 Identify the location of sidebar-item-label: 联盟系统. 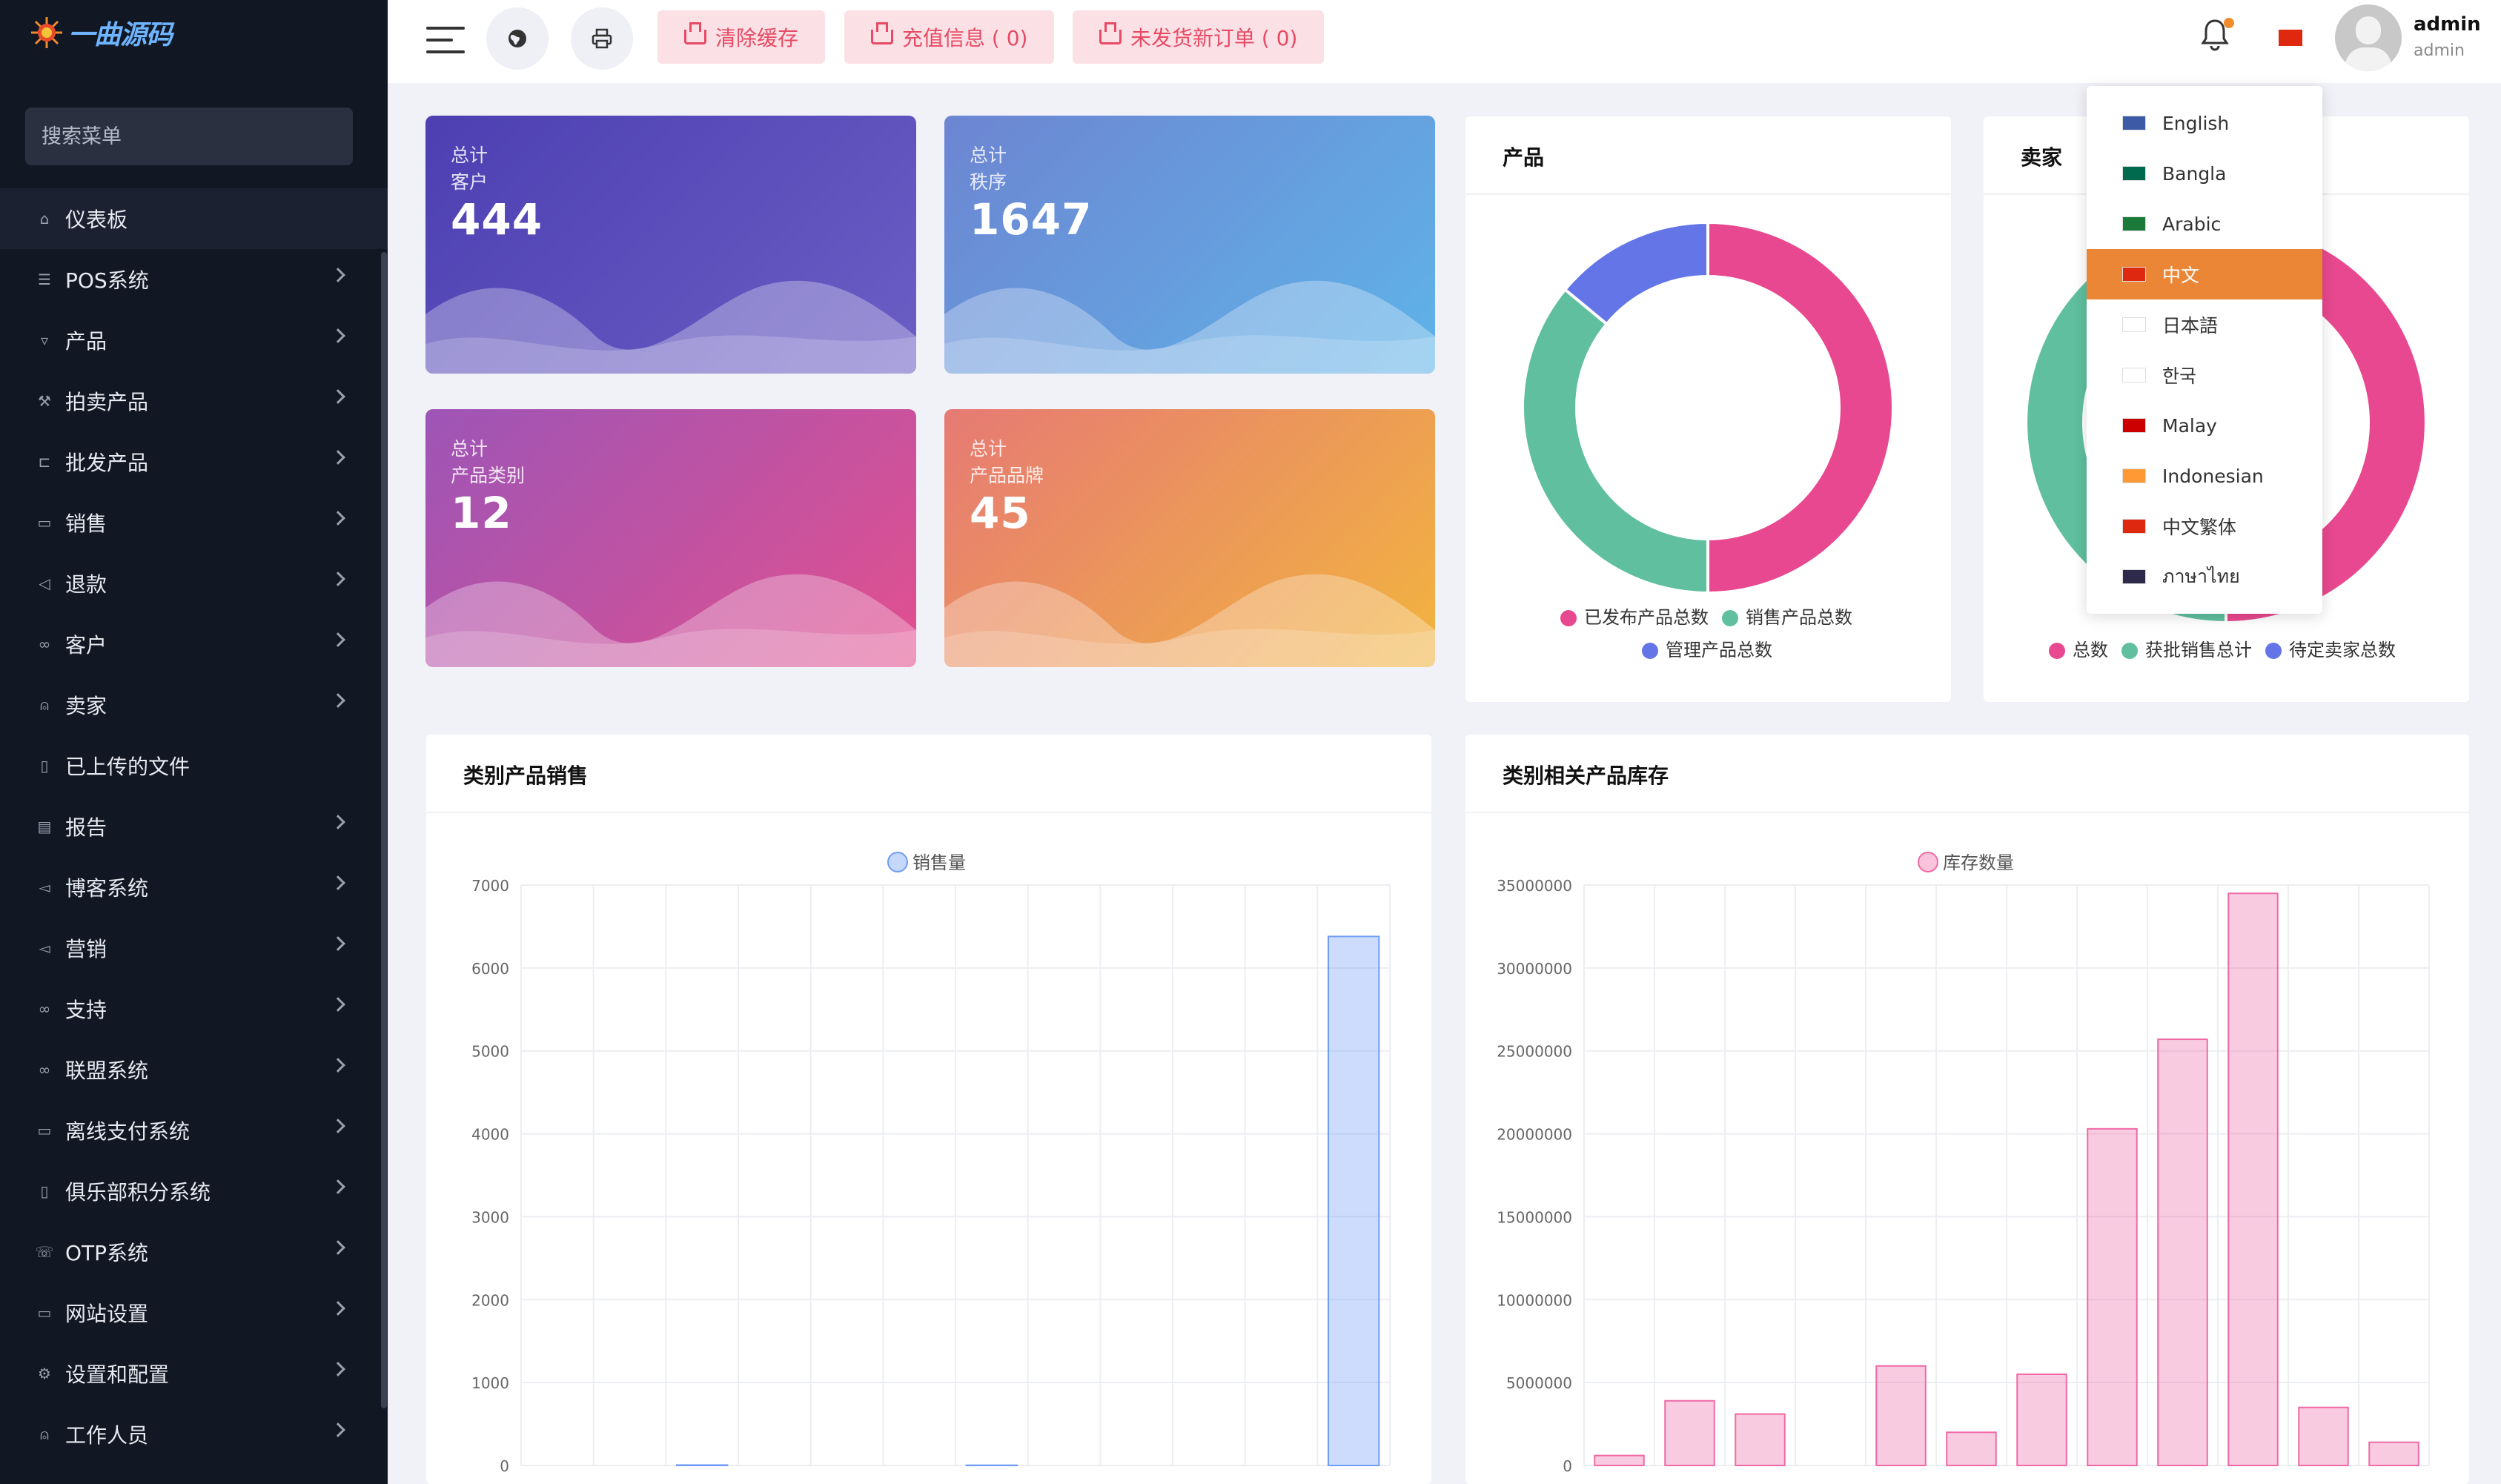
(107, 1071).